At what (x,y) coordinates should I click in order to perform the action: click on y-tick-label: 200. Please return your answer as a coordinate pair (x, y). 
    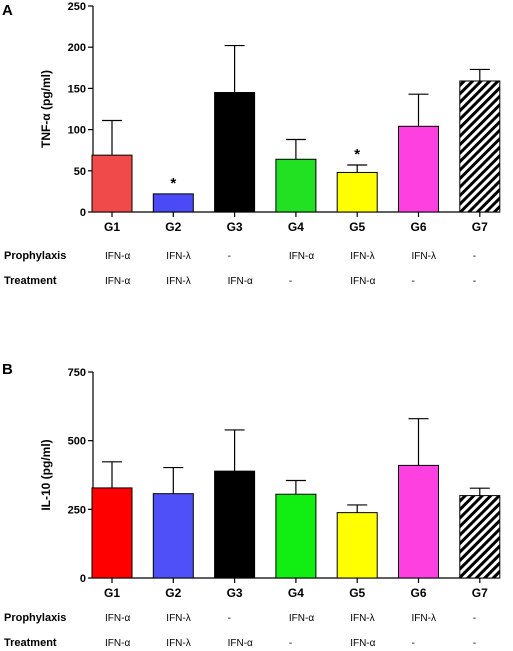
    Looking at the image, I should click on (77, 48).